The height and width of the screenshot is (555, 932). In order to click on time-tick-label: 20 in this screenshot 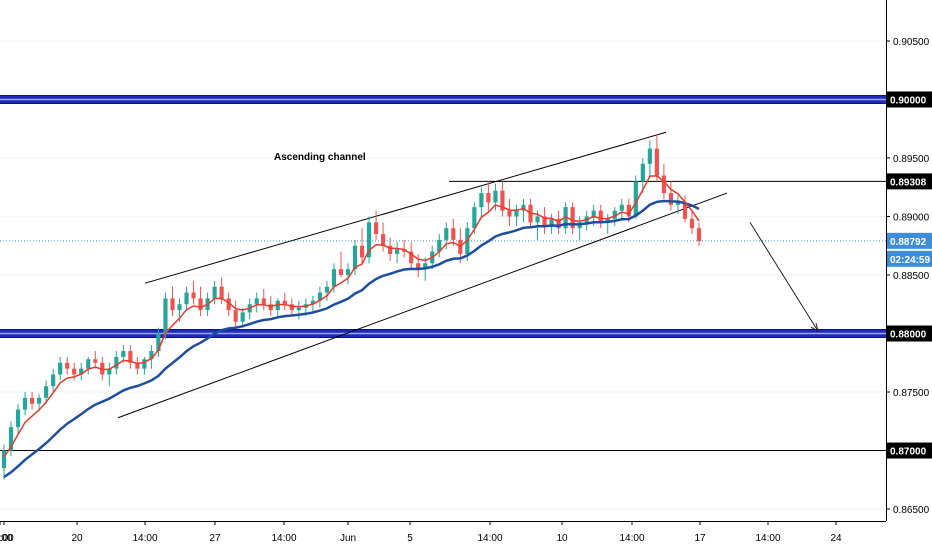, I will do `click(77, 538)`.